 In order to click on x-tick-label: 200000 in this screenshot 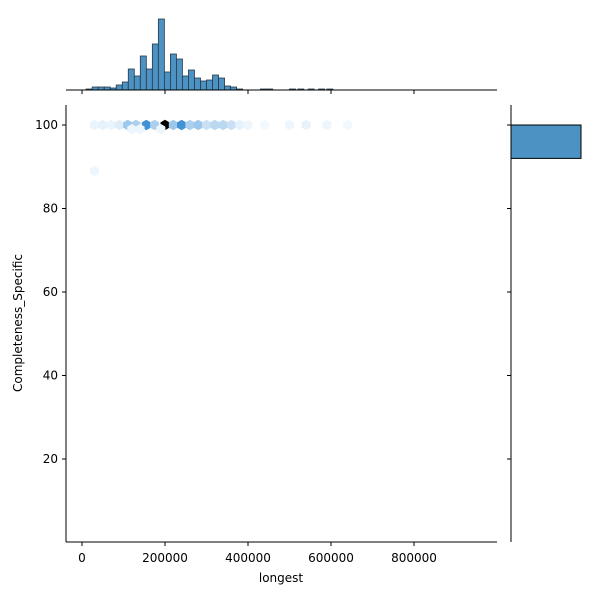, I will do `click(165, 558)`.